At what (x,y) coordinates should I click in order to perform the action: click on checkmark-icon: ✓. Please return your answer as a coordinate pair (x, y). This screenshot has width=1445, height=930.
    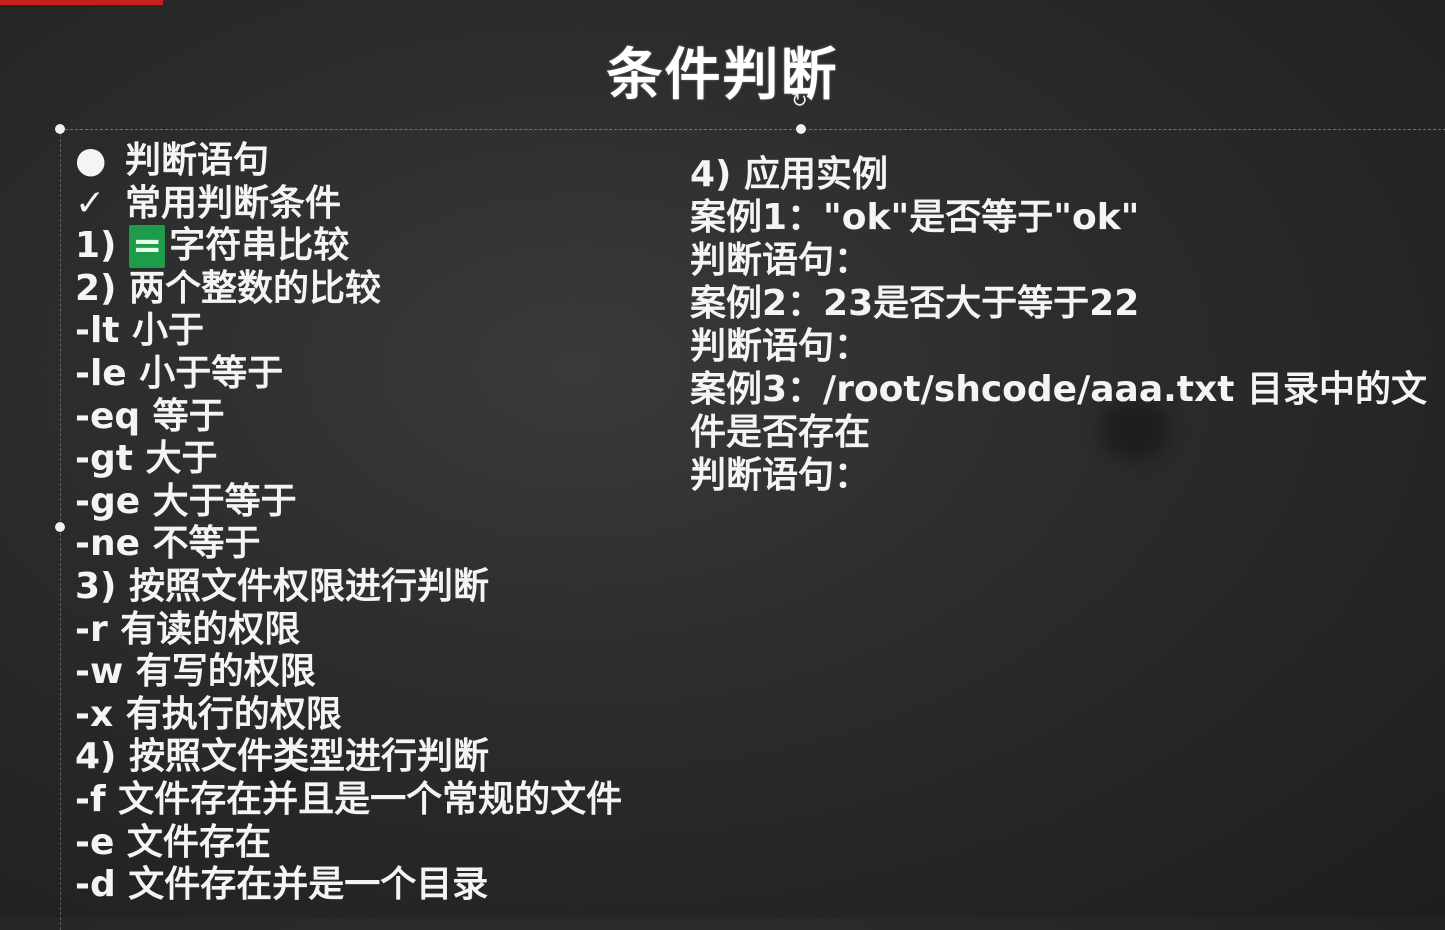
    Looking at the image, I should click on (90, 203).